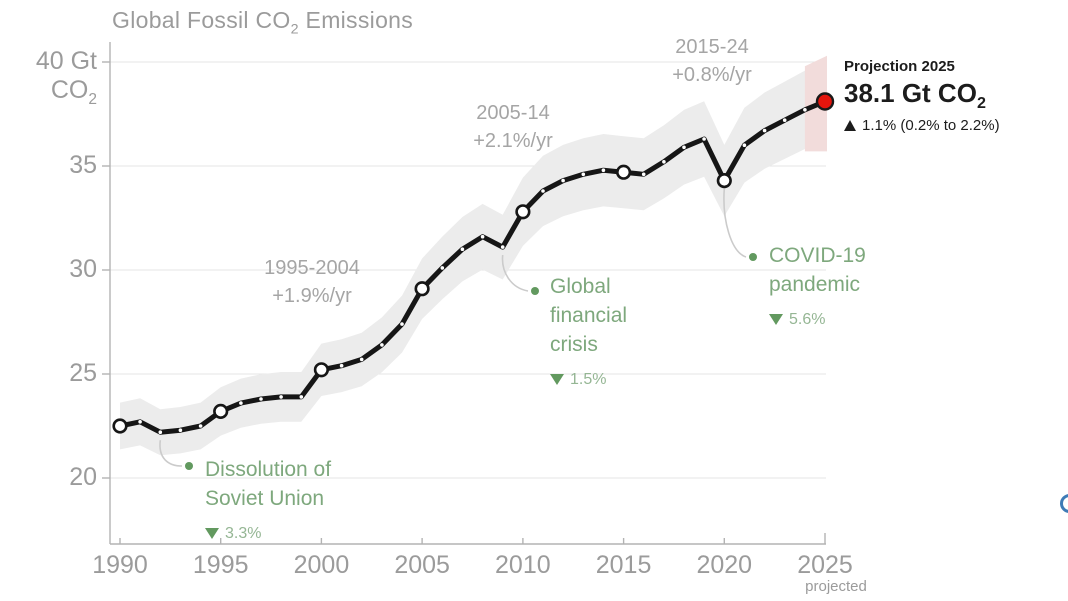 The width and height of the screenshot is (1068, 601). I want to click on x-tick-label: 1995, so click(220, 565).